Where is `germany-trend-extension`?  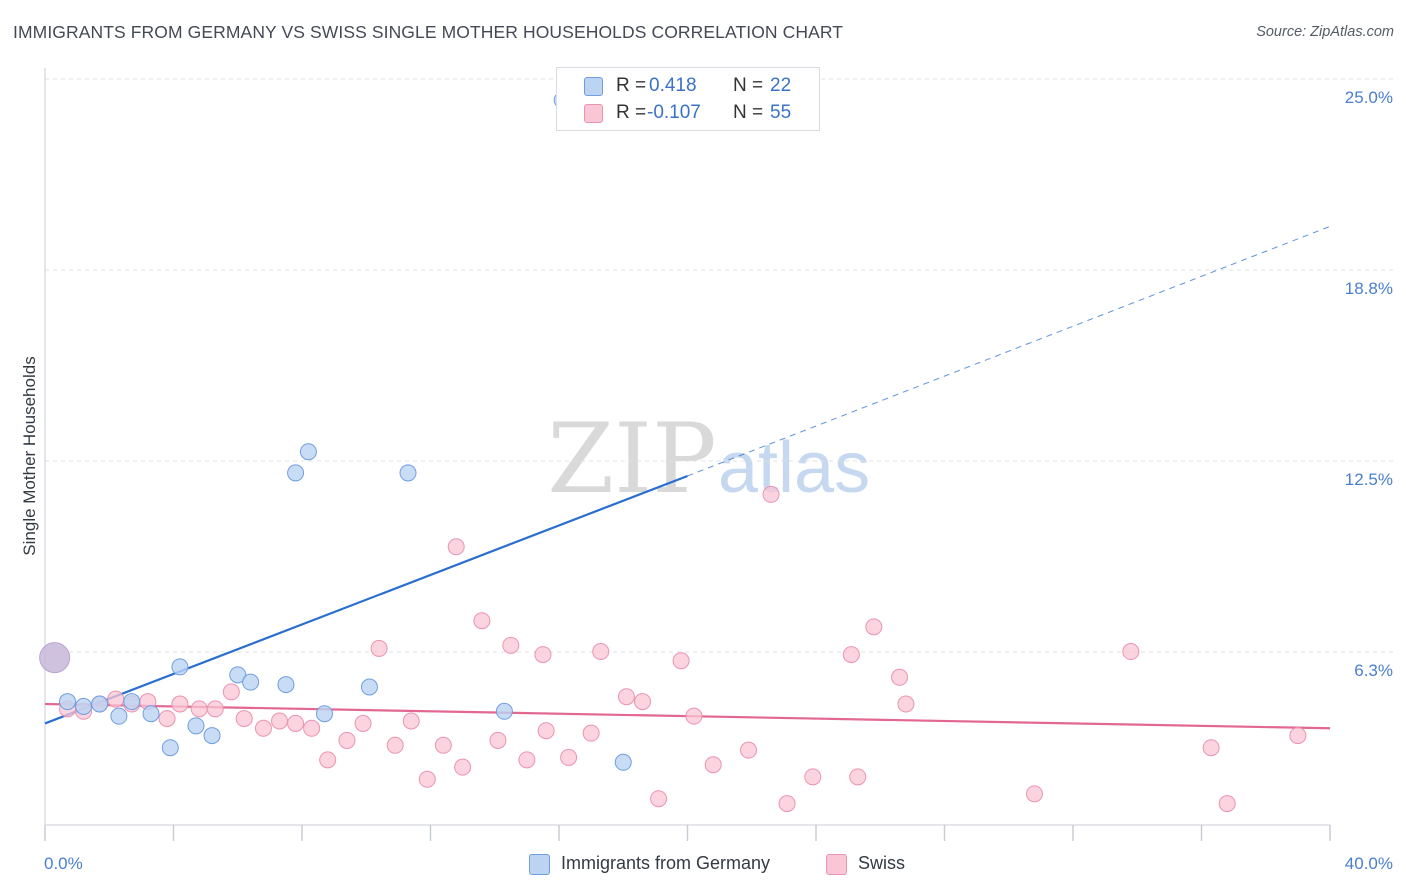
germany-trend-extension is located at coordinates (1009, 351).